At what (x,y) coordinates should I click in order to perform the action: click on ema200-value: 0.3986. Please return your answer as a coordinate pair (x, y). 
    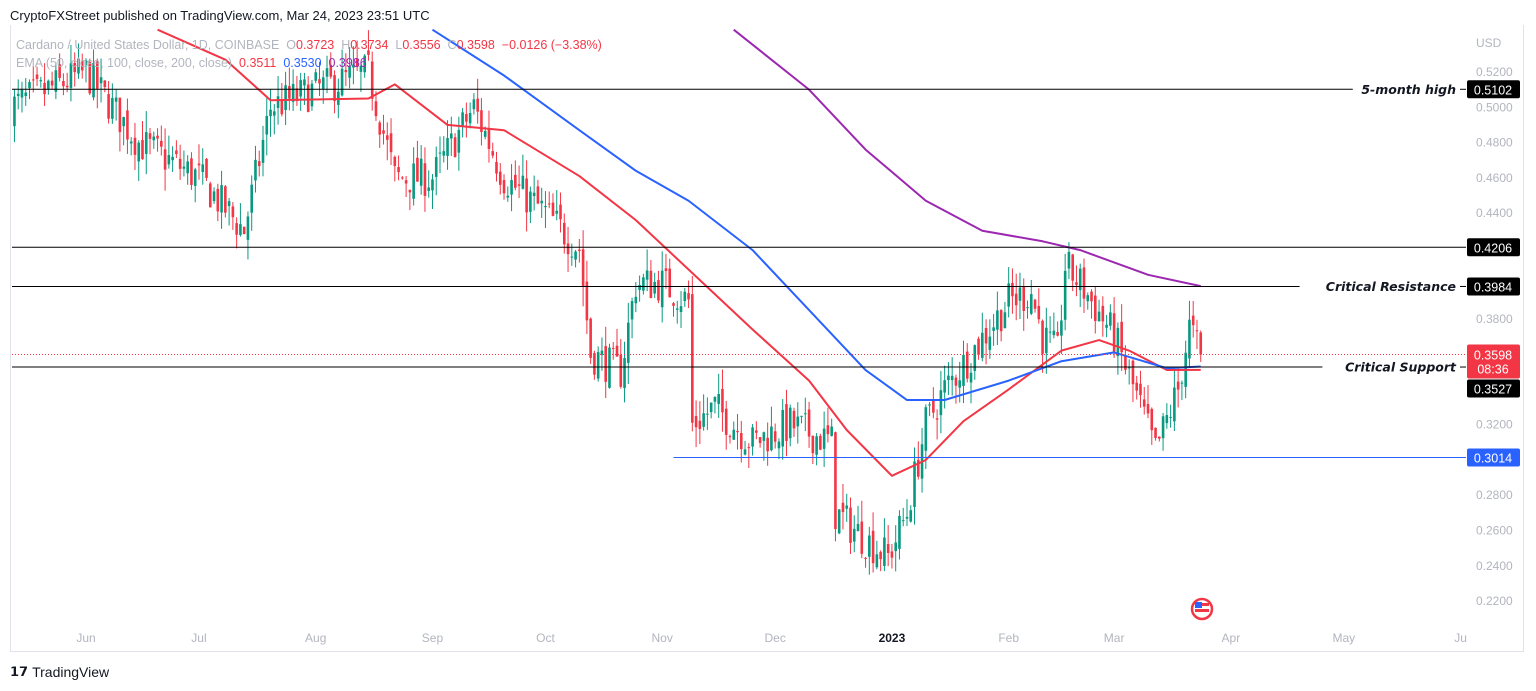
    Looking at the image, I should click on (347, 63).